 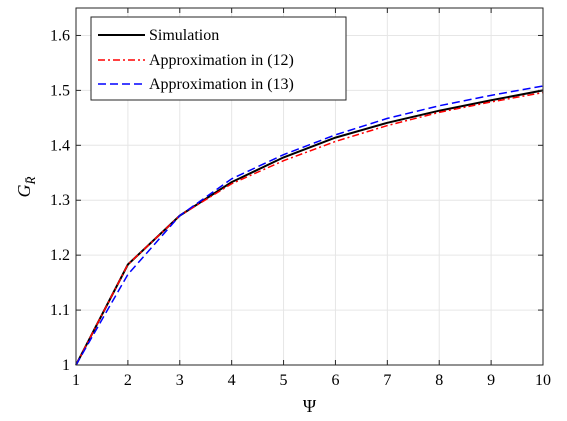 I want to click on x-tick-label: 8, so click(x=439, y=380).